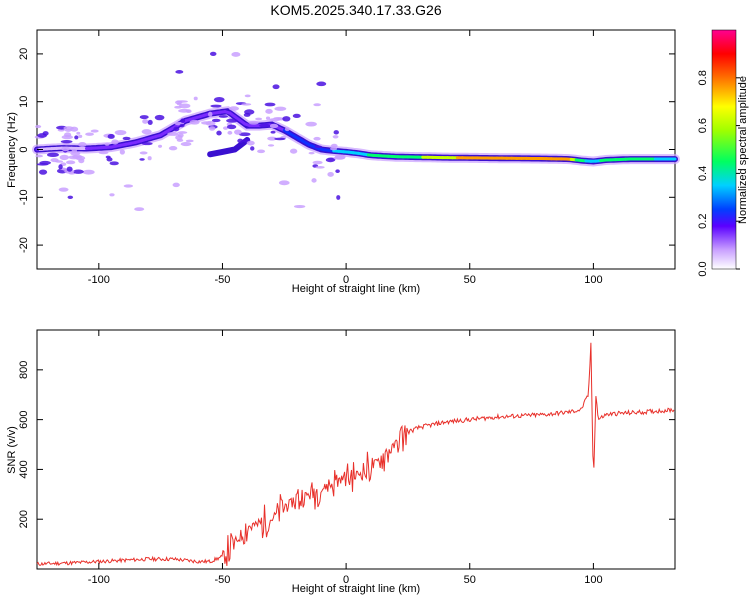  Describe the element at coordinates (99, 580) in the screenshot. I see `snr-xtick-label: -100` at that location.